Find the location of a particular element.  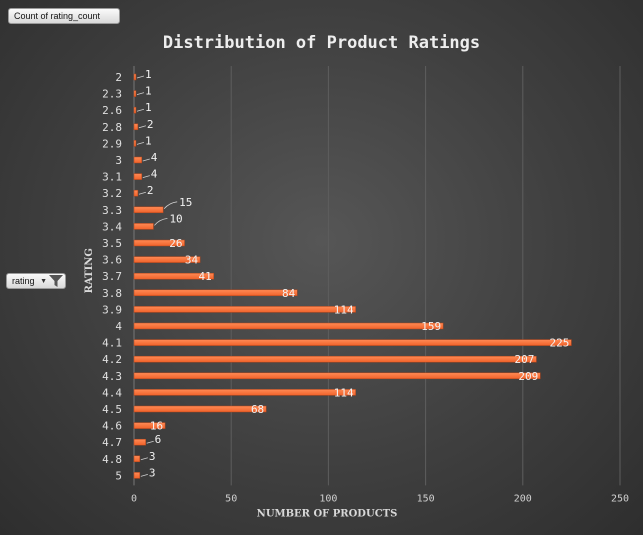

data-label: 159 is located at coordinates (431, 326).